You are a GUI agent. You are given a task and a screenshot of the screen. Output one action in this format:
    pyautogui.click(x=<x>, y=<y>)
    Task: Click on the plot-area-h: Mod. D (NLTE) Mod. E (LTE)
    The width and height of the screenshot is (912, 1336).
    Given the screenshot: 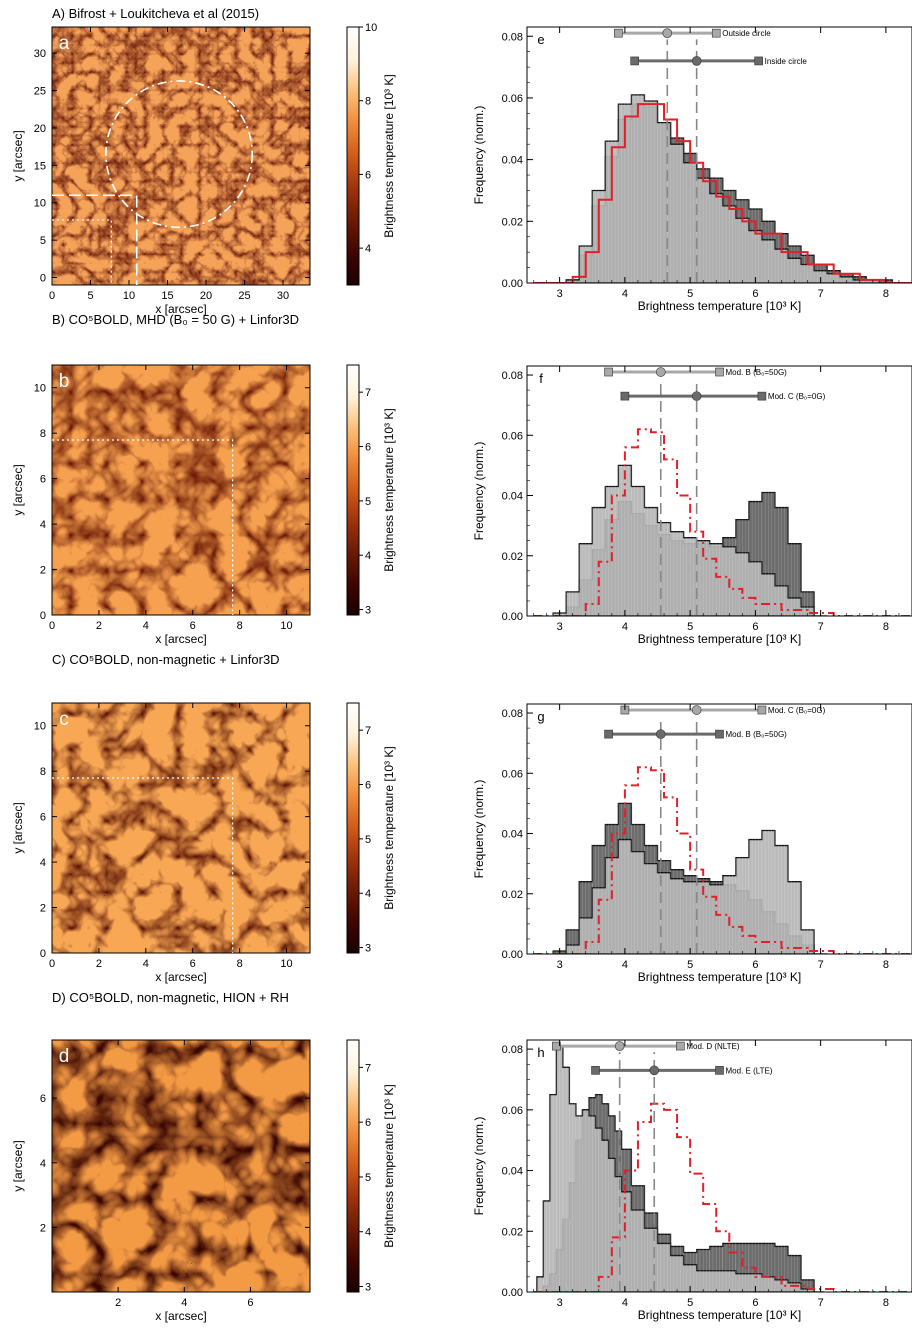 What is the action you would take?
    pyautogui.click(x=719, y=1166)
    